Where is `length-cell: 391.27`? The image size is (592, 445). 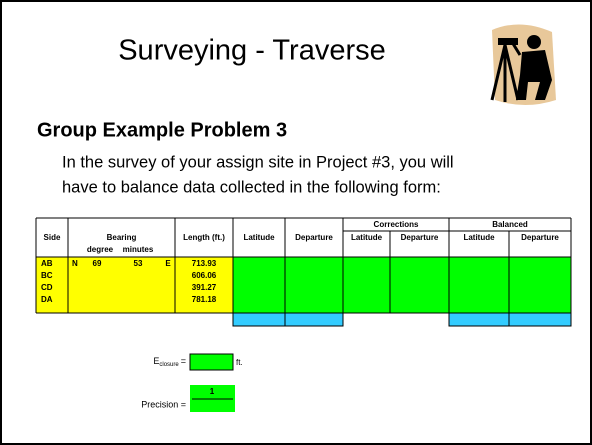 length-cell: 391.27 is located at coordinates (204, 287).